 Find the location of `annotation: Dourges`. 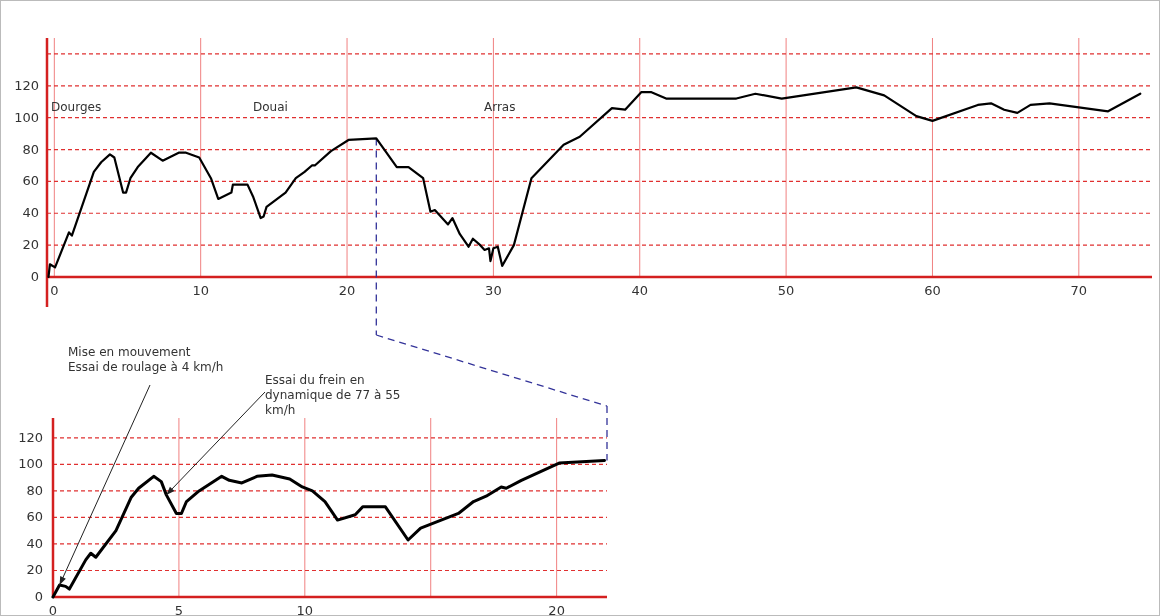

annotation: Dourges is located at coordinates (76, 107).